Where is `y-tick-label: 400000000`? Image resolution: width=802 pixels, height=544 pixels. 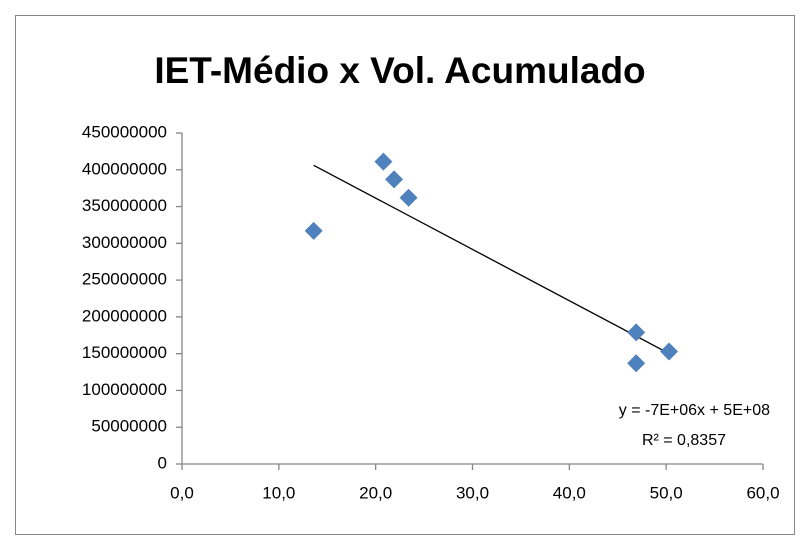
y-tick-label: 400000000 is located at coordinates (124, 168).